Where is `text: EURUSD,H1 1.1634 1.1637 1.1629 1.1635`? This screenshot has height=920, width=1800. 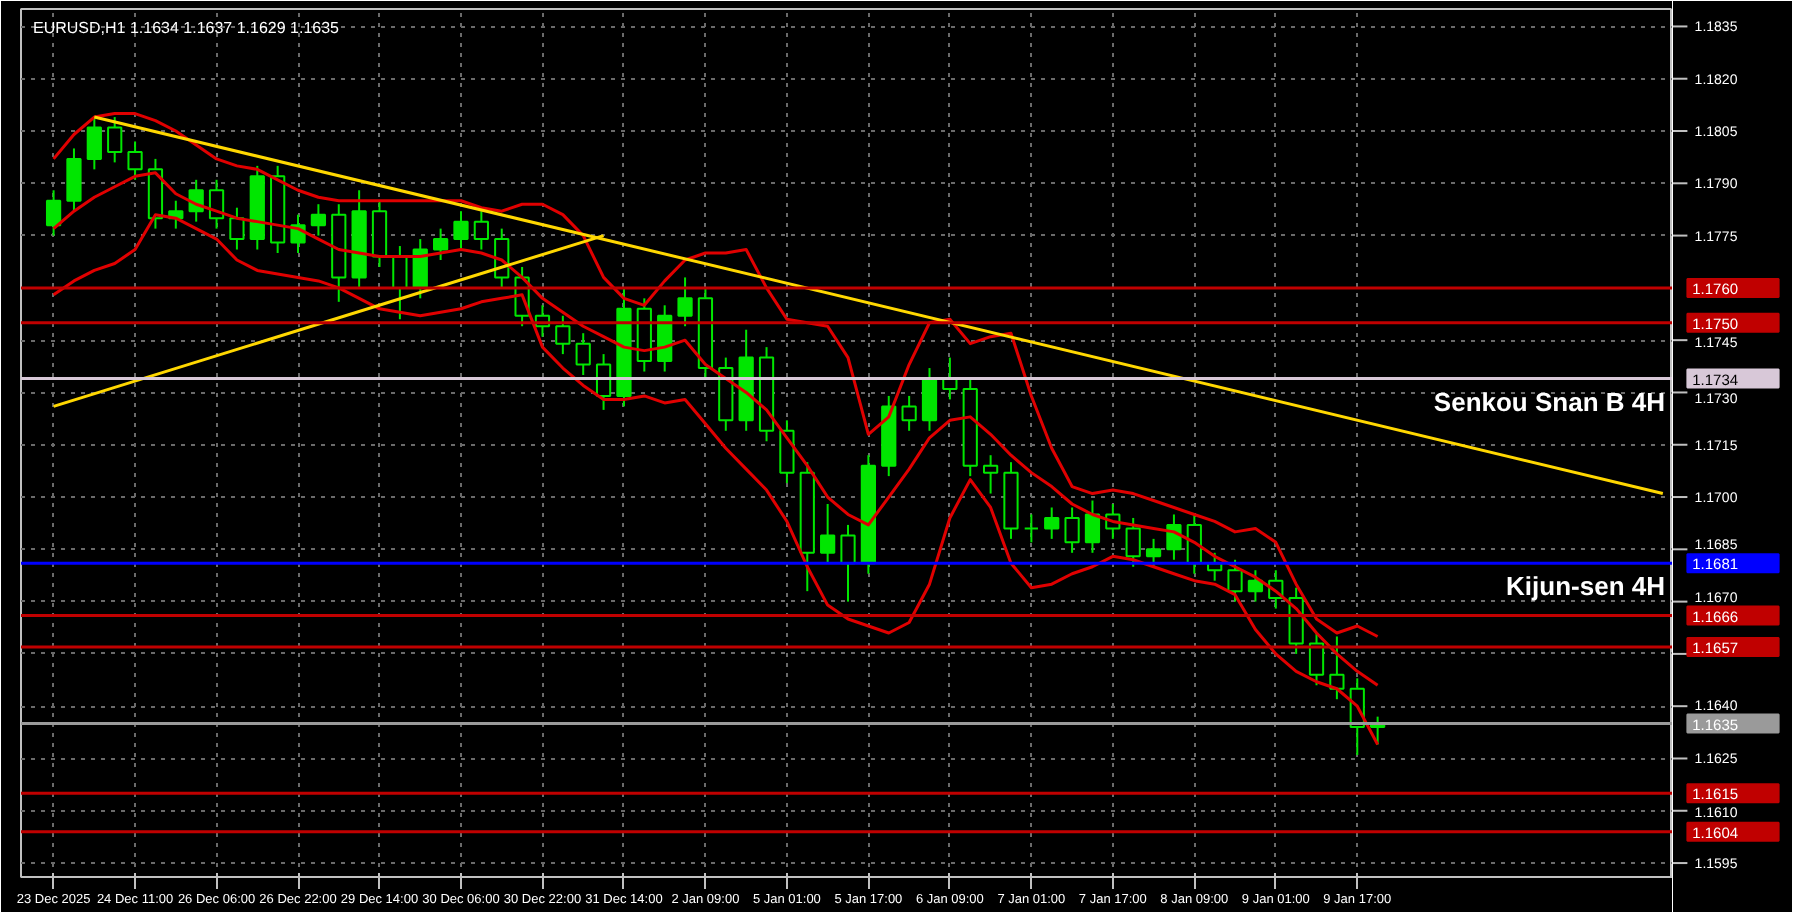
text: EURUSD,H1 1.1634 1.1637 1.1629 1.1635 is located at coordinates (187, 28).